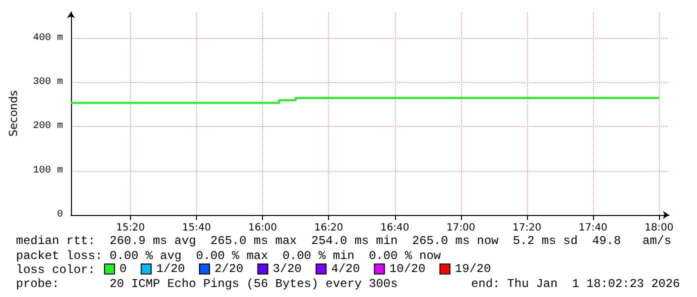 This screenshot has width=697, height=297. Describe the element at coordinates (229, 269) in the screenshot. I see `legend-label: 2/20` at that location.